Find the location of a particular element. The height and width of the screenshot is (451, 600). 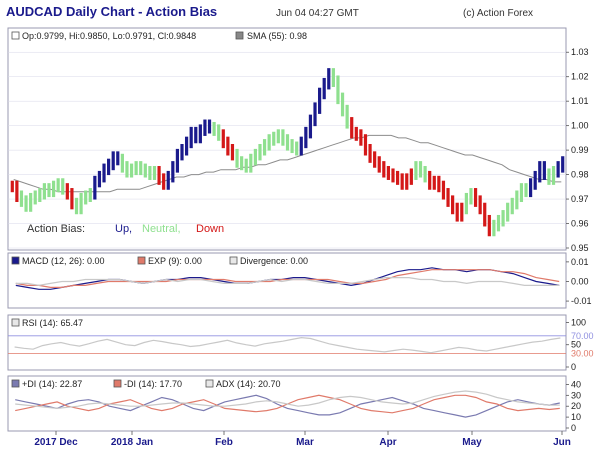

minus-di-legend-swatch is located at coordinates (117, 383).